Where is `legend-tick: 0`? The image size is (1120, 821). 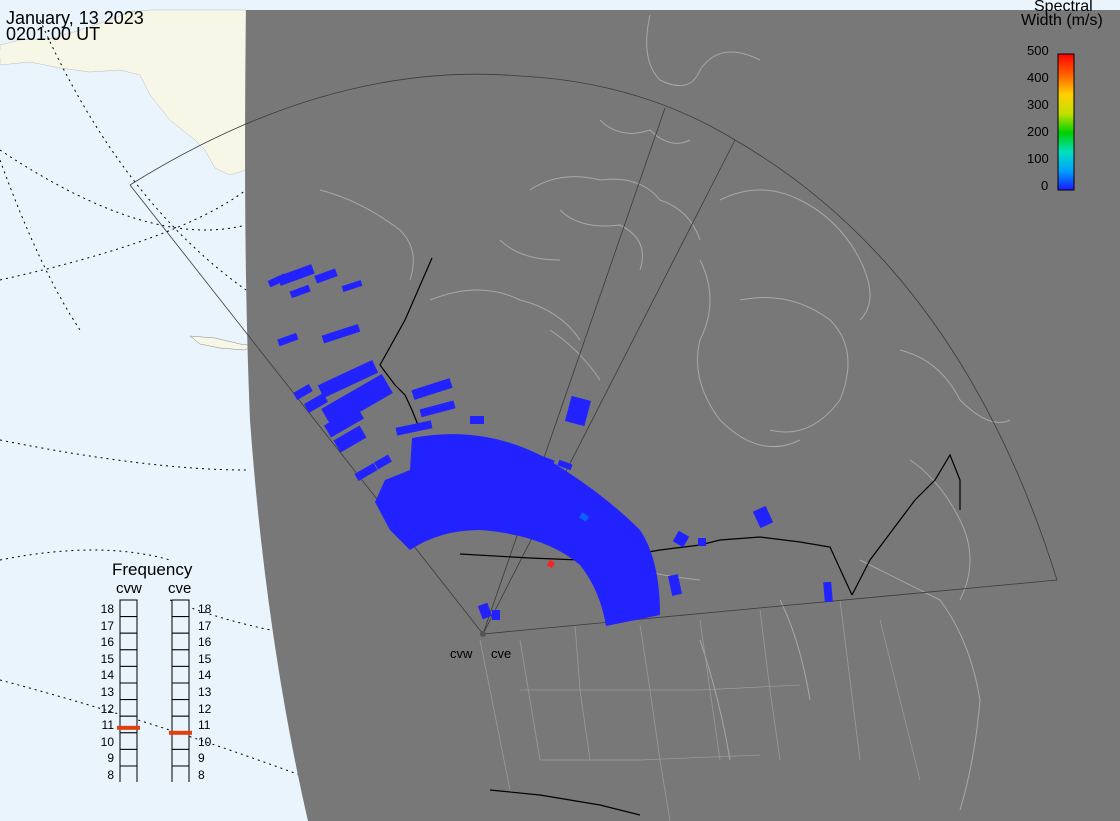
legend-tick: 0 is located at coordinates (1045, 185).